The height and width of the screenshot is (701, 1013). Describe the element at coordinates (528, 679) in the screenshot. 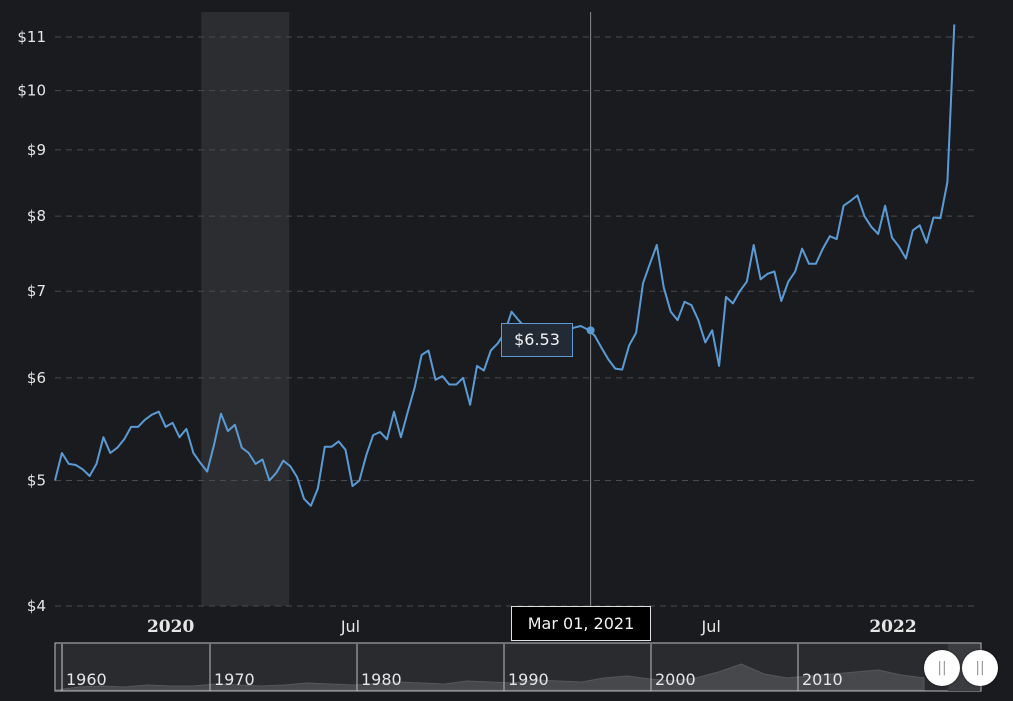

I see `navigator-label-1990: 1990` at that location.